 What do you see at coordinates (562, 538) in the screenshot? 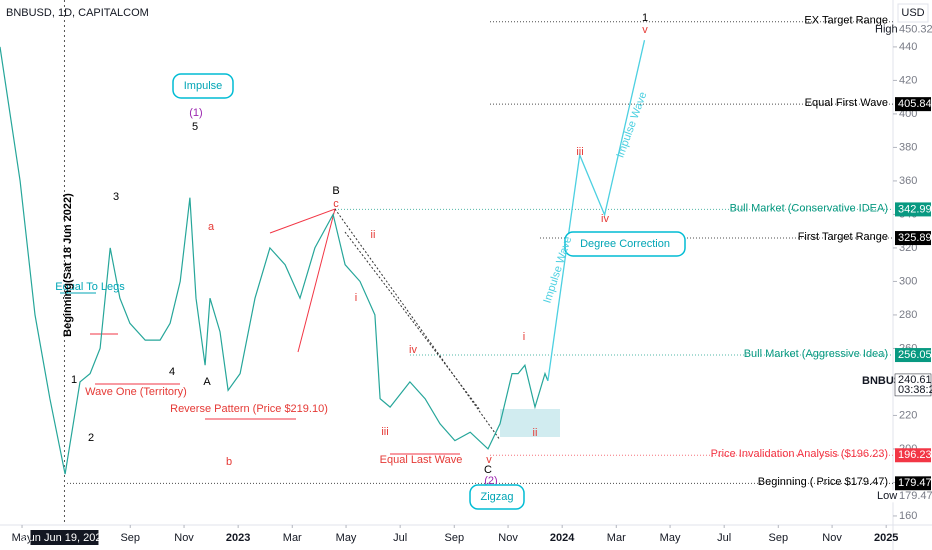
I see `x-tick-label: 2024` at bounding box center [562, 538].